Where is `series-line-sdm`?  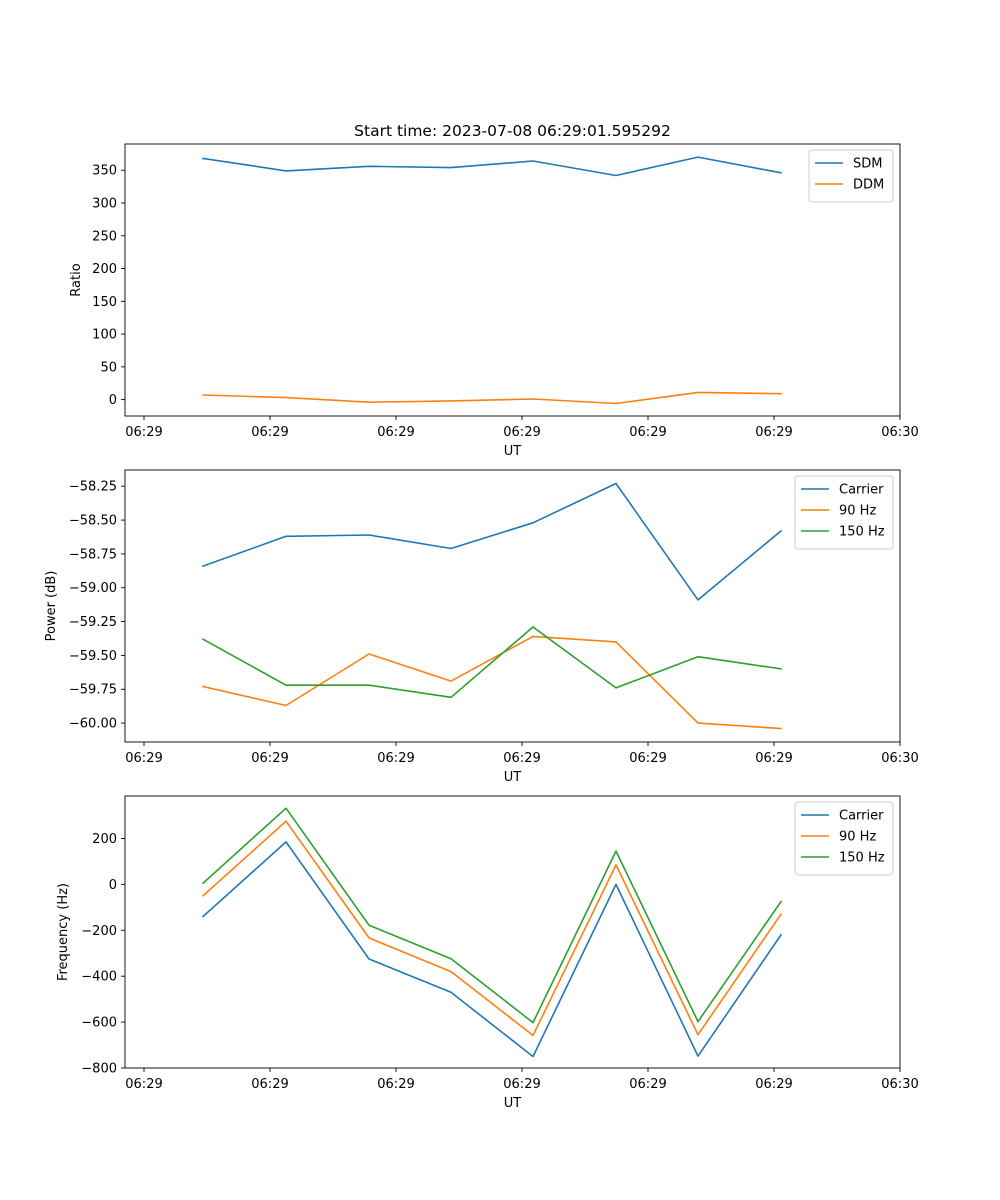
series-line-sdm is located at coordinates (492, 166).